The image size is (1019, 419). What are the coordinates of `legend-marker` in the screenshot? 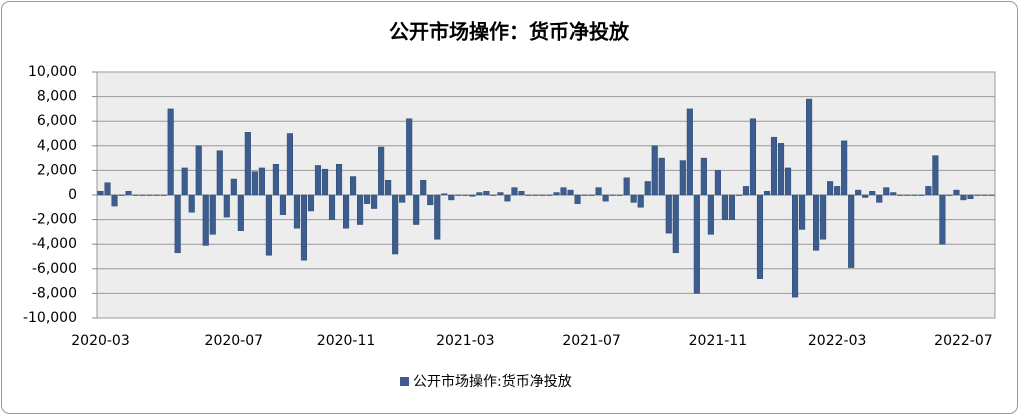 It's located at (404, 381).